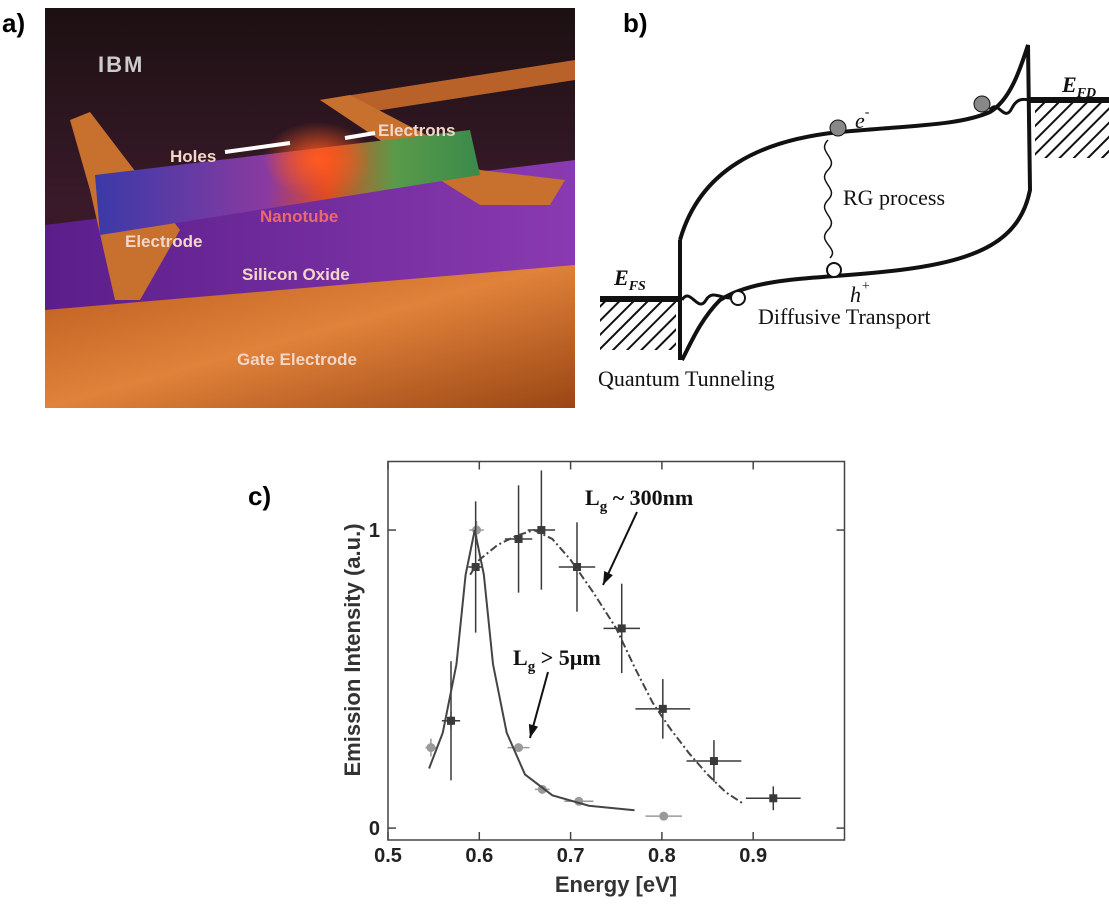 Image resolution: width=1109 pixels, height=907 pixels. What do you see at coordinates (193, 156) in the screenshot?
I see `holes-label: Holes` at bounding box center [193, 156].